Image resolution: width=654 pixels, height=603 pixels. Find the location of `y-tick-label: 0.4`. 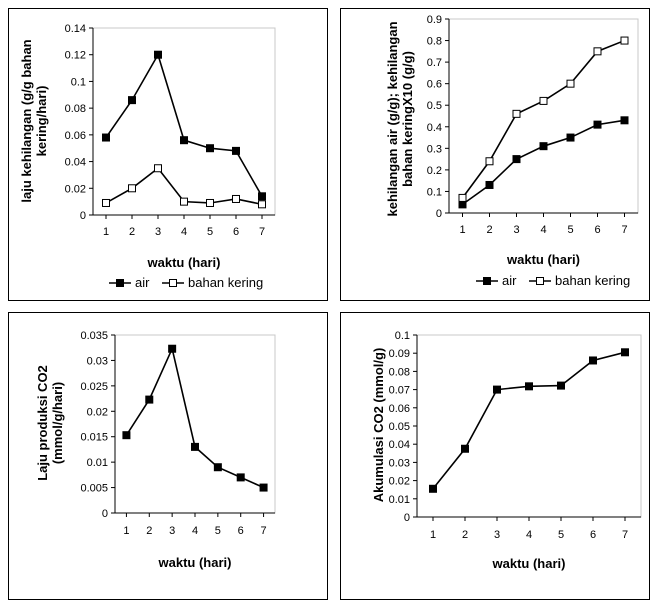

y-tick-label: 0.4 is located at coordinates (434, 128).